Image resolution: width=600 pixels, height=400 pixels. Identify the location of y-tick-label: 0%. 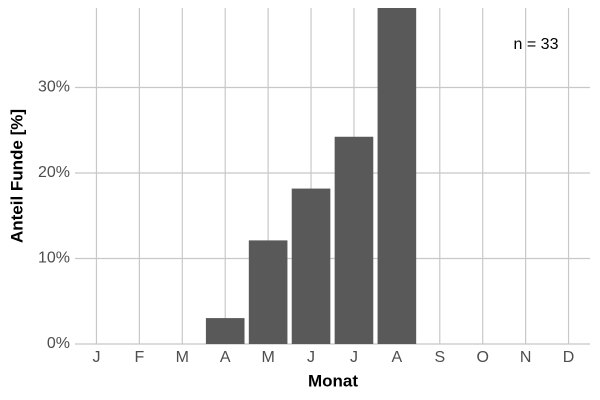
(58, 343).